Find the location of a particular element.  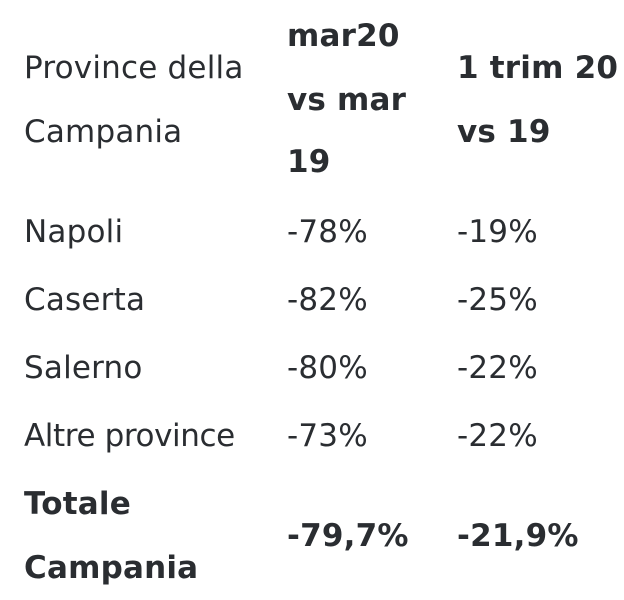

row-altre-mar: -73% is located at coordinates (327, 436).